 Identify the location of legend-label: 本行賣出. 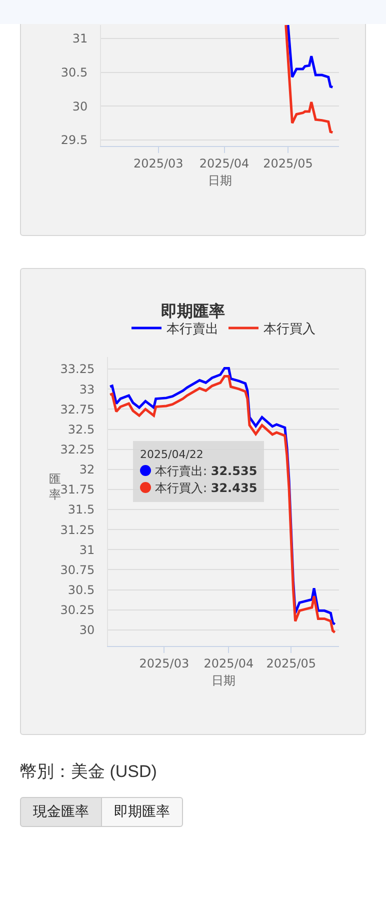
(192, 330).